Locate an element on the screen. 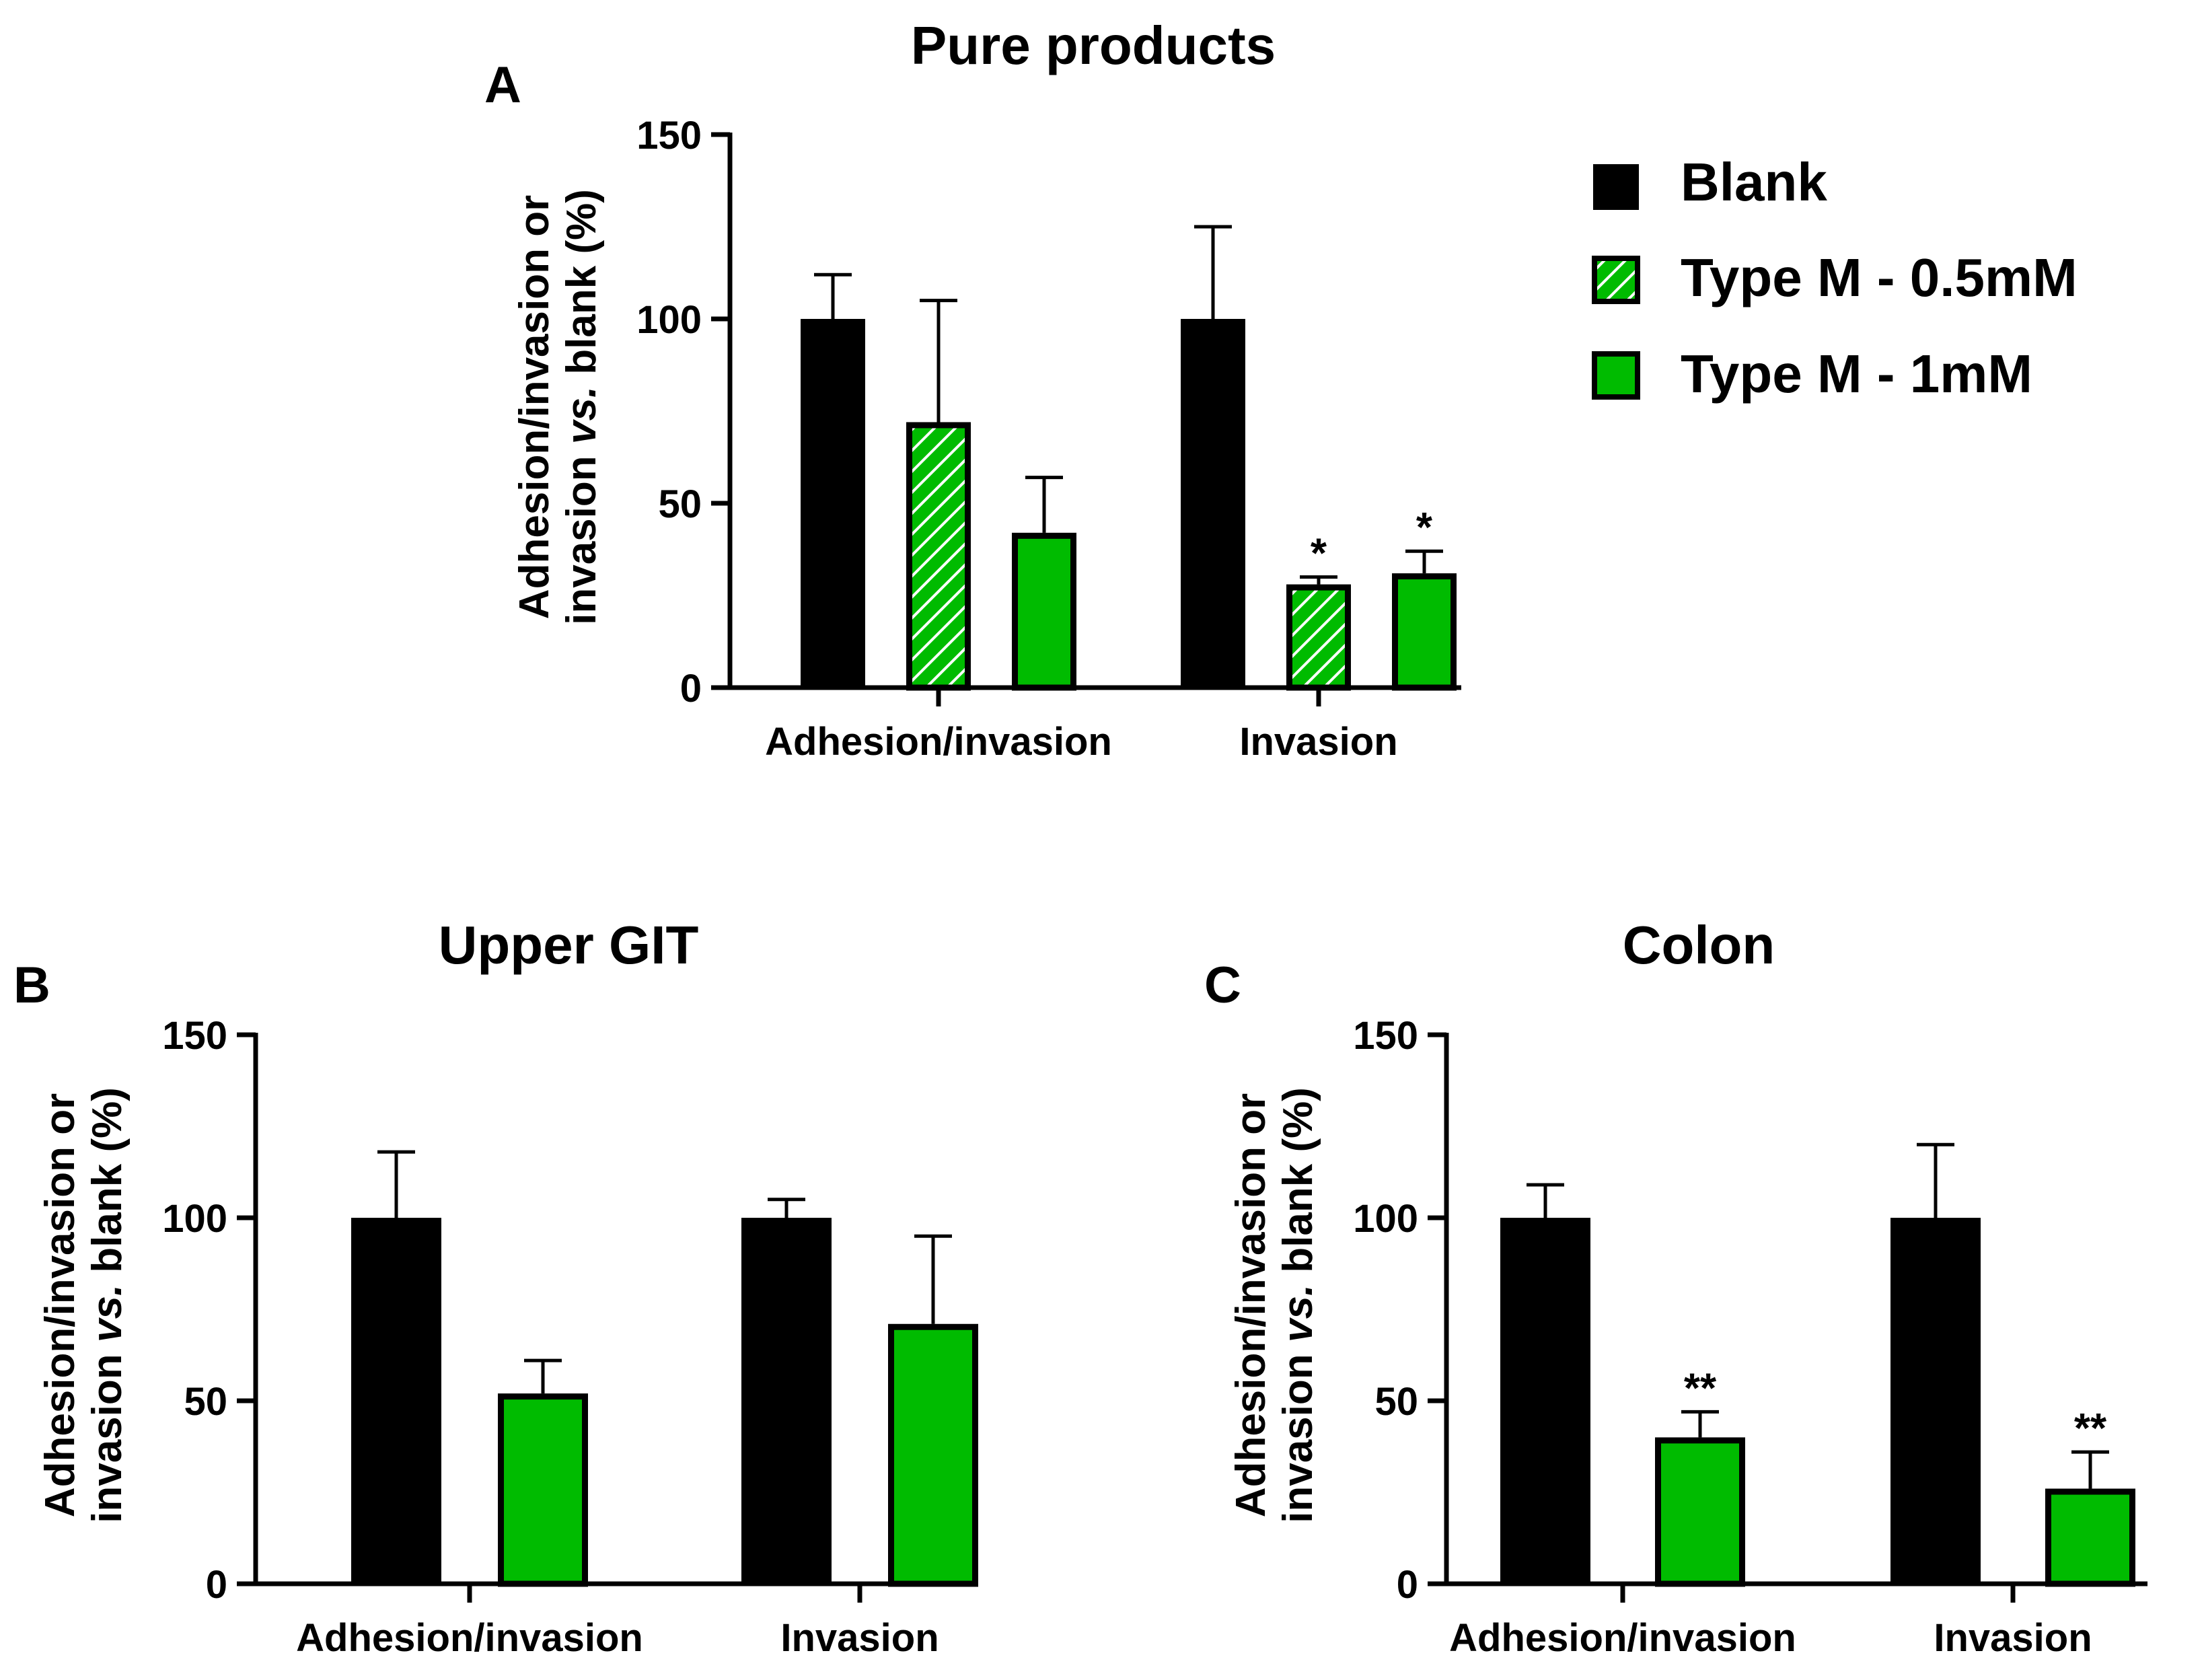 This screenshot has width=2204, height=1680. panel-c-title: Colon is located at coordinates (1699, 945).